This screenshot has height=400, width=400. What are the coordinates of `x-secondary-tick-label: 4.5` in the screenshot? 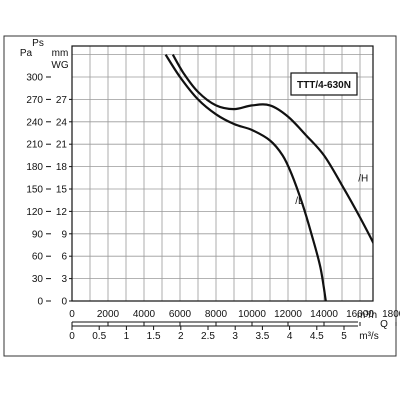 It's located at (317, 336).